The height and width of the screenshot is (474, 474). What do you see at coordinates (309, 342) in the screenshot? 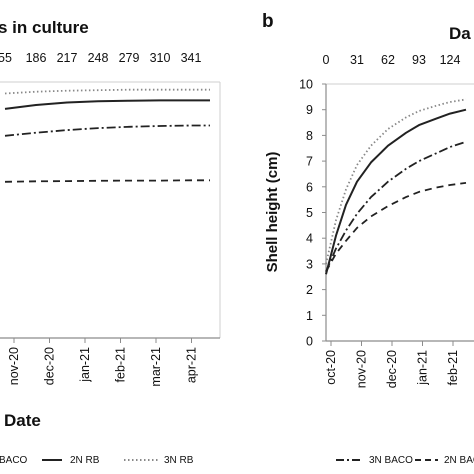
I see `right-y-tick-label: 0` at bounding box center [309, 342].